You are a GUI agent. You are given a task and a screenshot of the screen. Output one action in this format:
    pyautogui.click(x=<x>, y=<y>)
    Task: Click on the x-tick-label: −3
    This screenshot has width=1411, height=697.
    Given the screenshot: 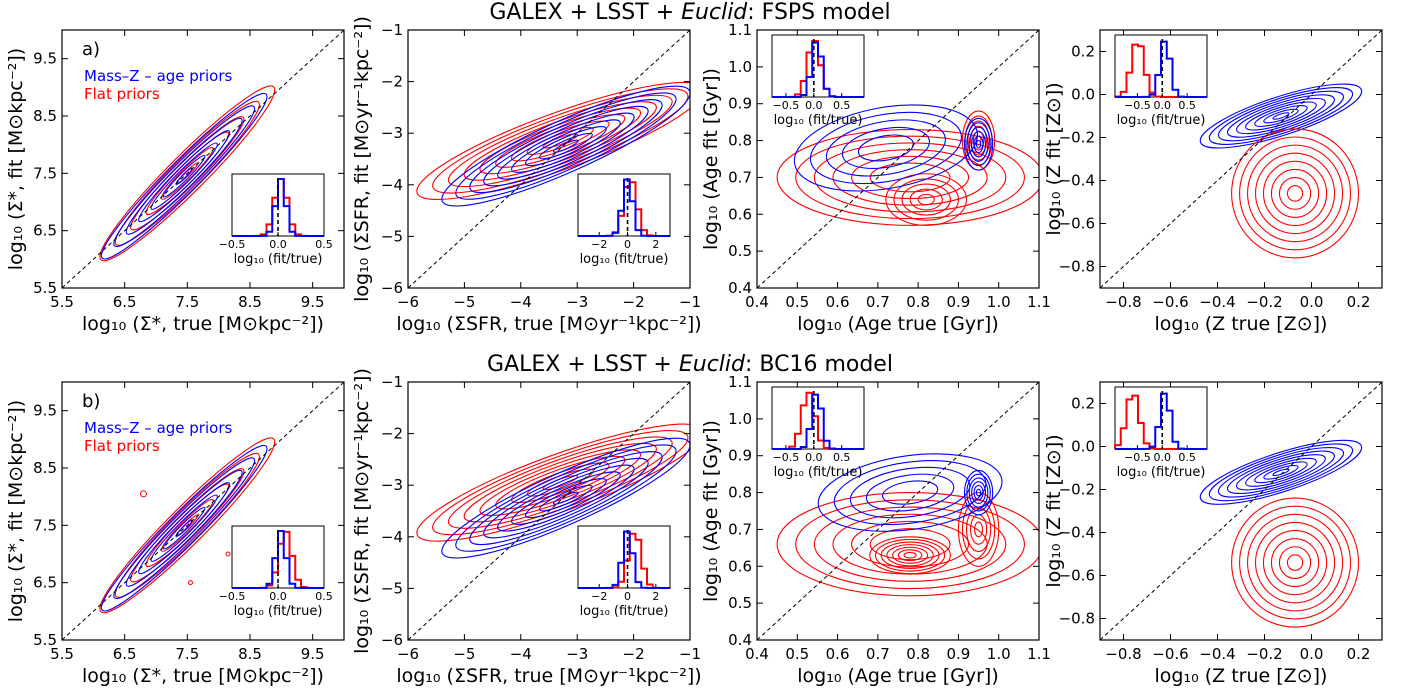 What is the action you would take?
    pyautogui.click(x=577, y=302)
    